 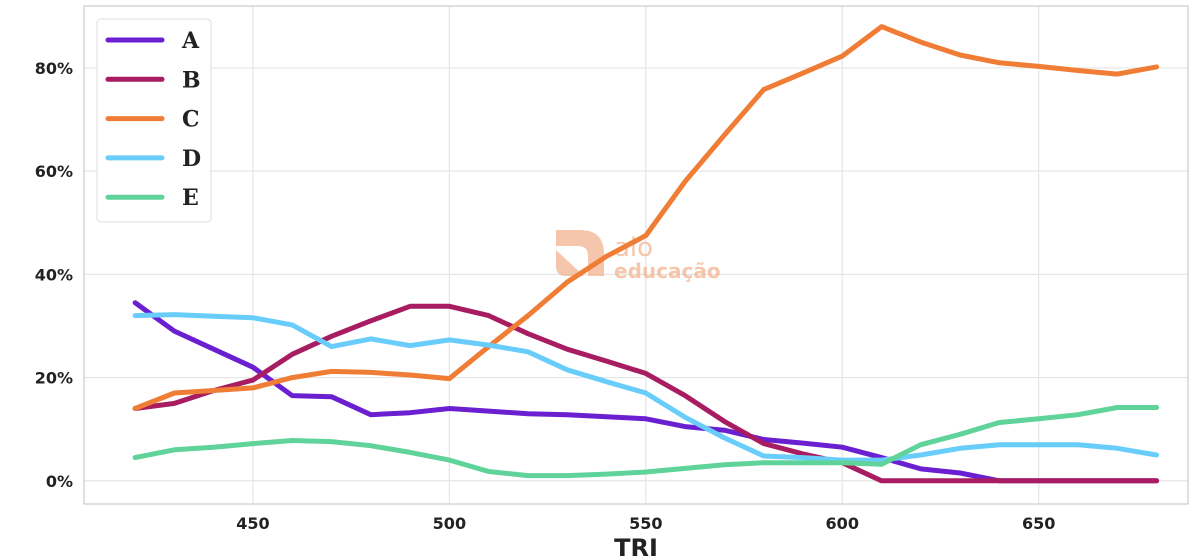 I want to click on y-tick-label: 80%, so click(x=54, y=68).